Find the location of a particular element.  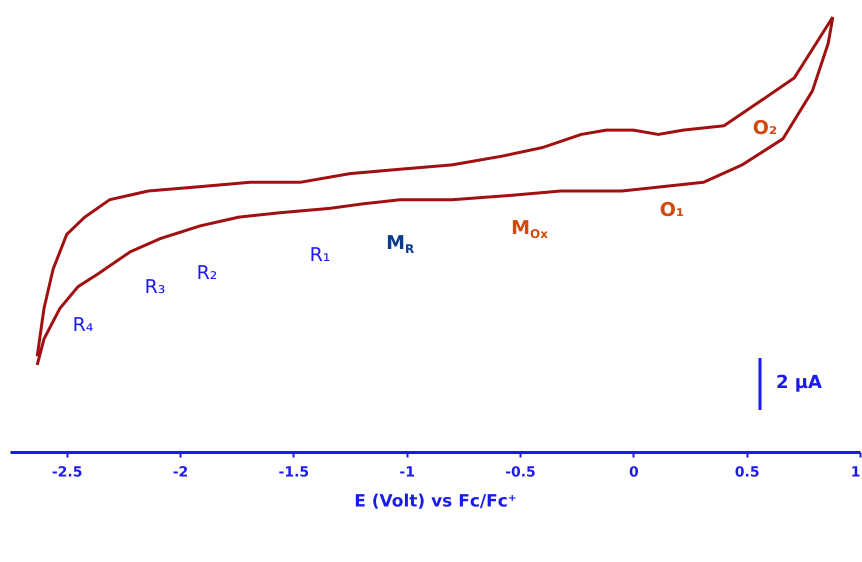

annotation: O₂ is located at coordinates (765, 128).